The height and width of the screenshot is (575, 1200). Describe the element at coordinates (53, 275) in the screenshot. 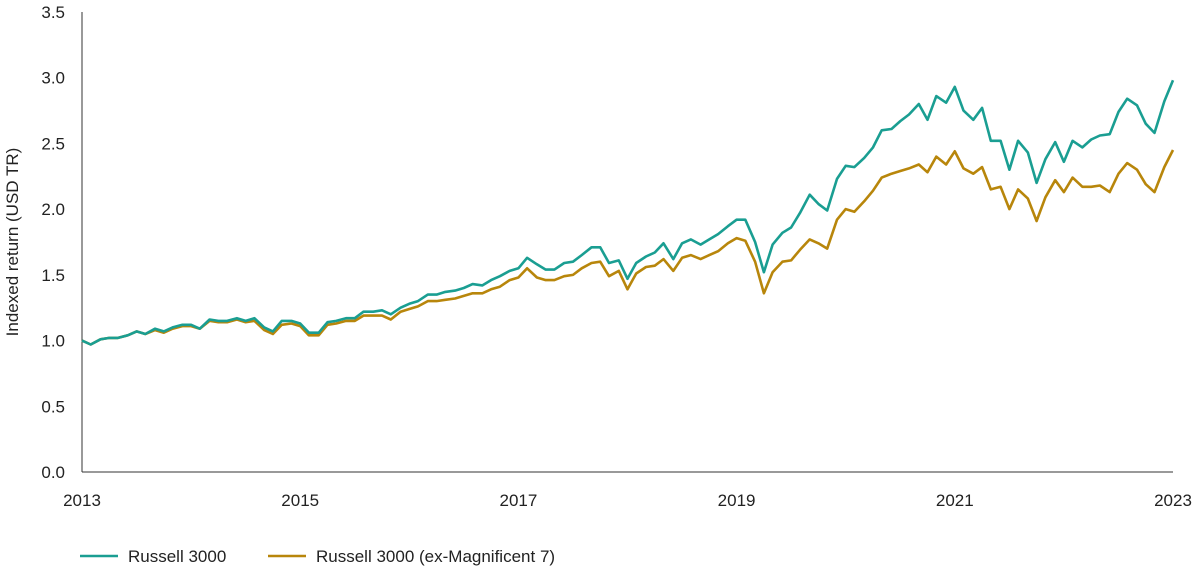

I see `y-tick-label: 1.5` at that location.